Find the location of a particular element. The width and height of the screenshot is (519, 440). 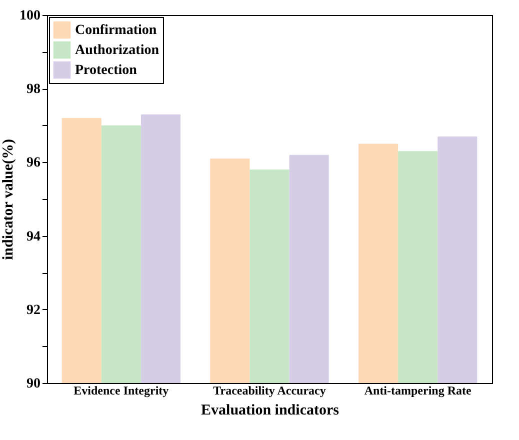

y-axis-title: indicator value(%) is located at coordinates (8, 199).